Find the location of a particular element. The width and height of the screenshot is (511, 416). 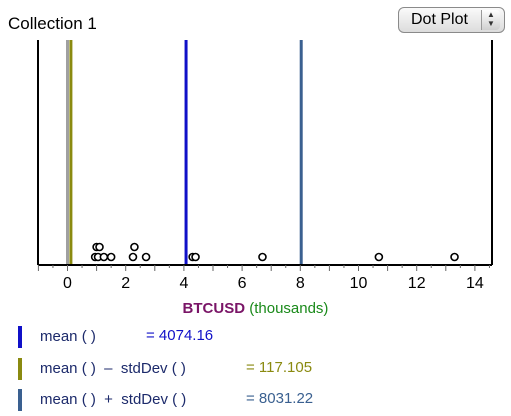

legend-formula: mean ( ) + stdDev ( ) is located at coordinates (113, 399).